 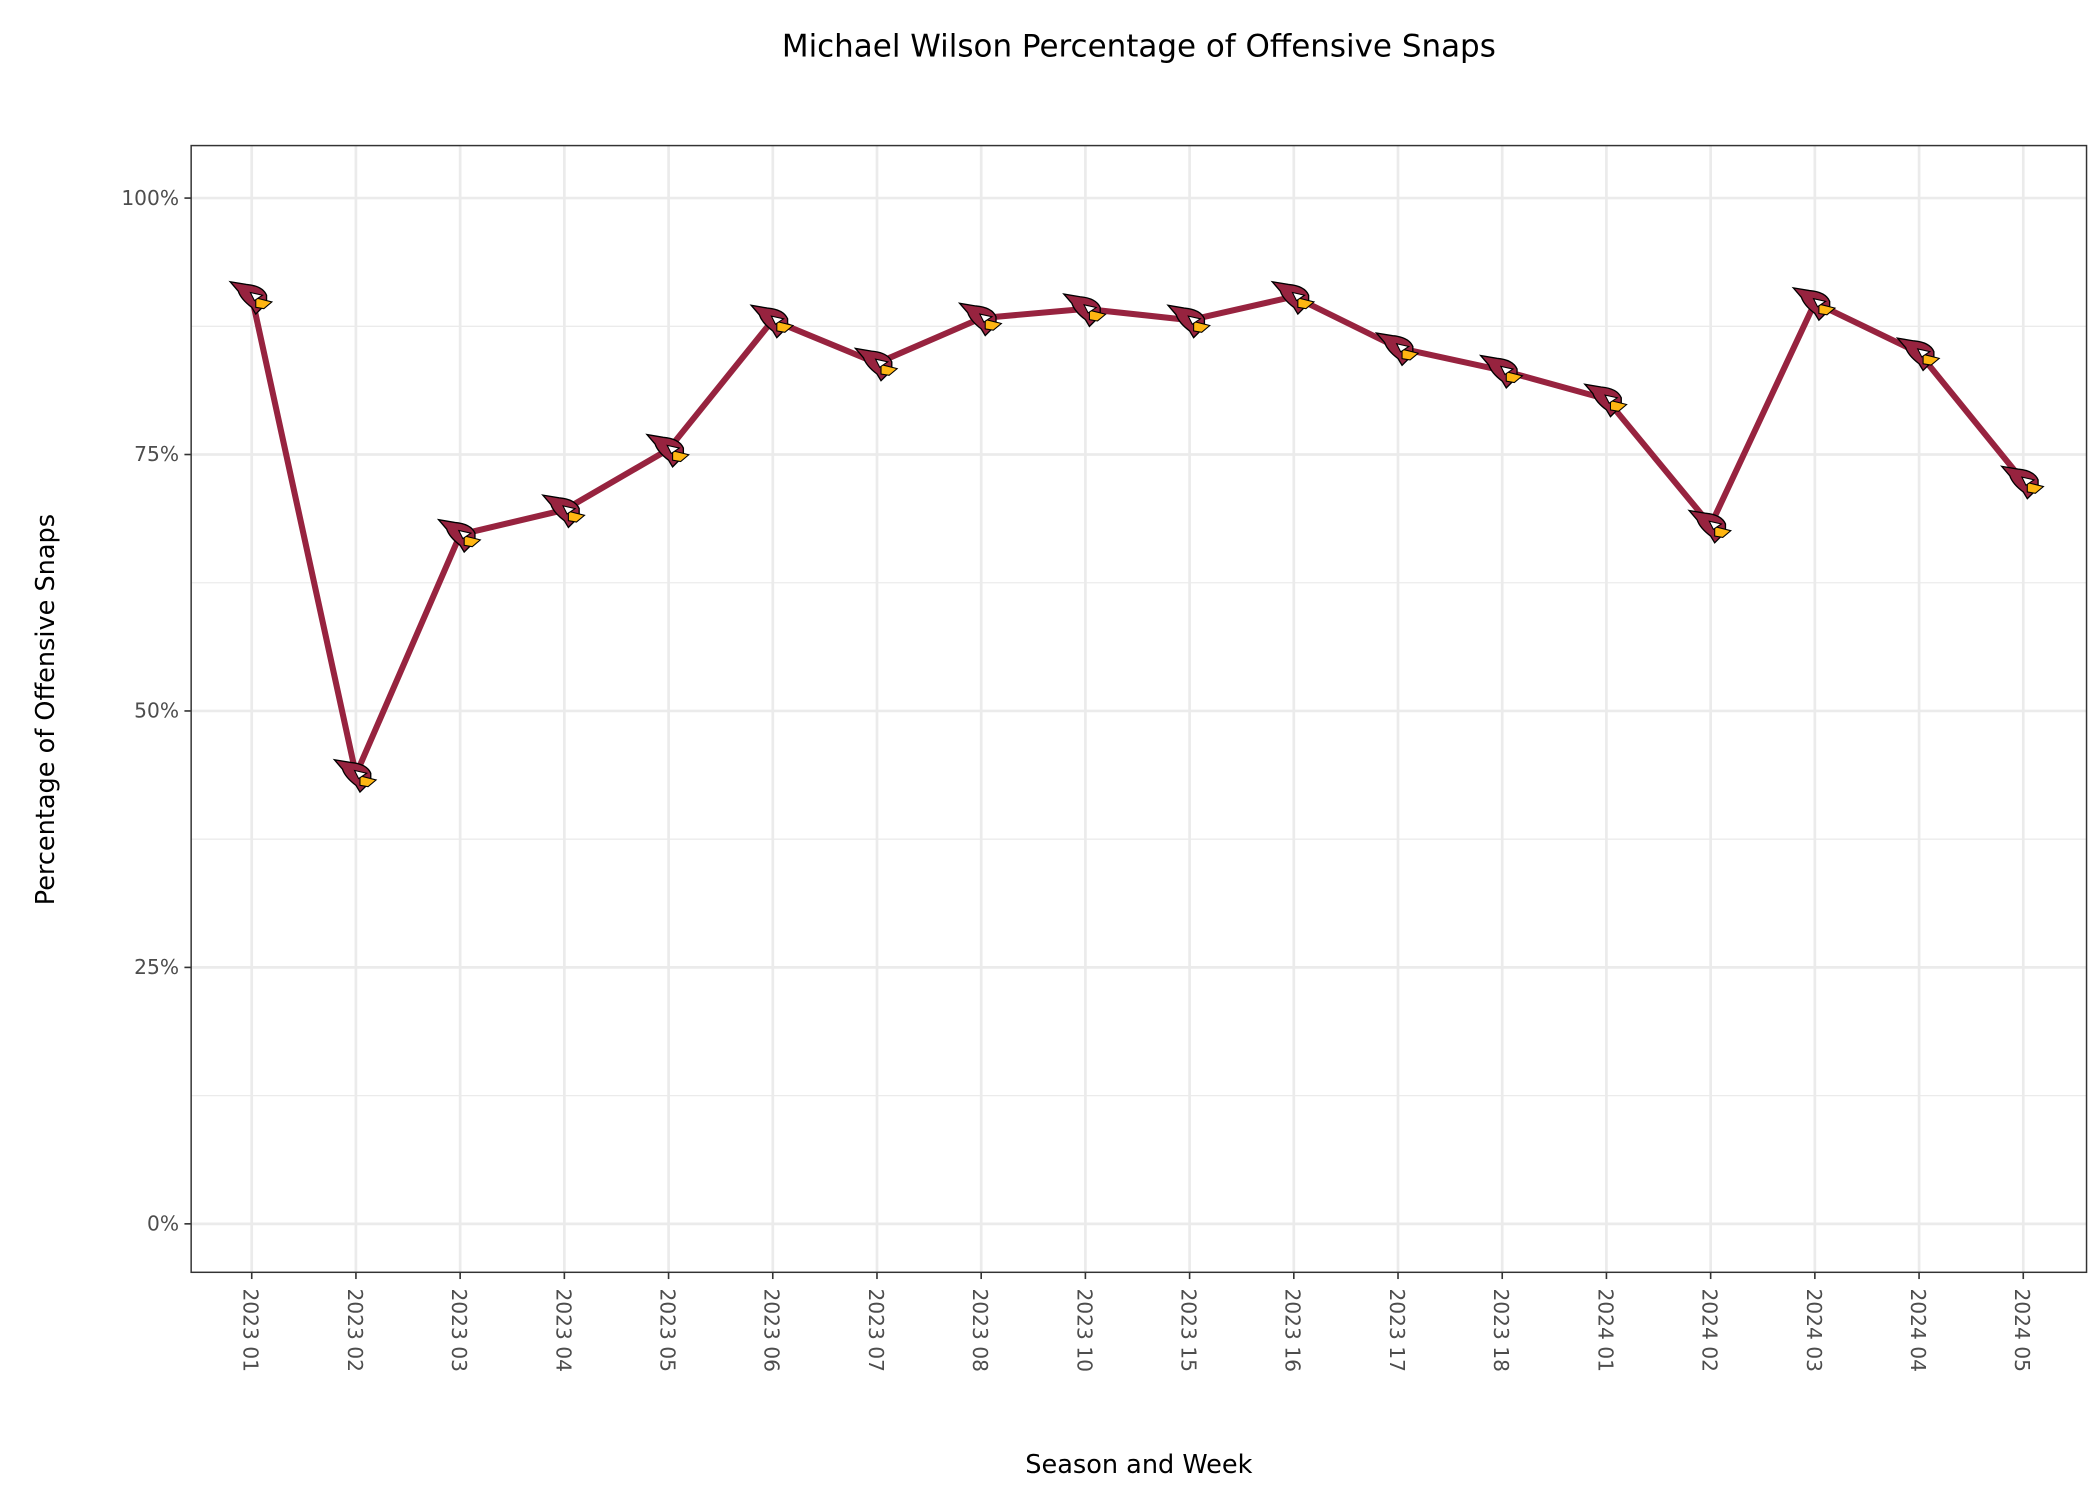 I want to click on x-tick-label: 2024 04, so click(x=1918, y=1329).